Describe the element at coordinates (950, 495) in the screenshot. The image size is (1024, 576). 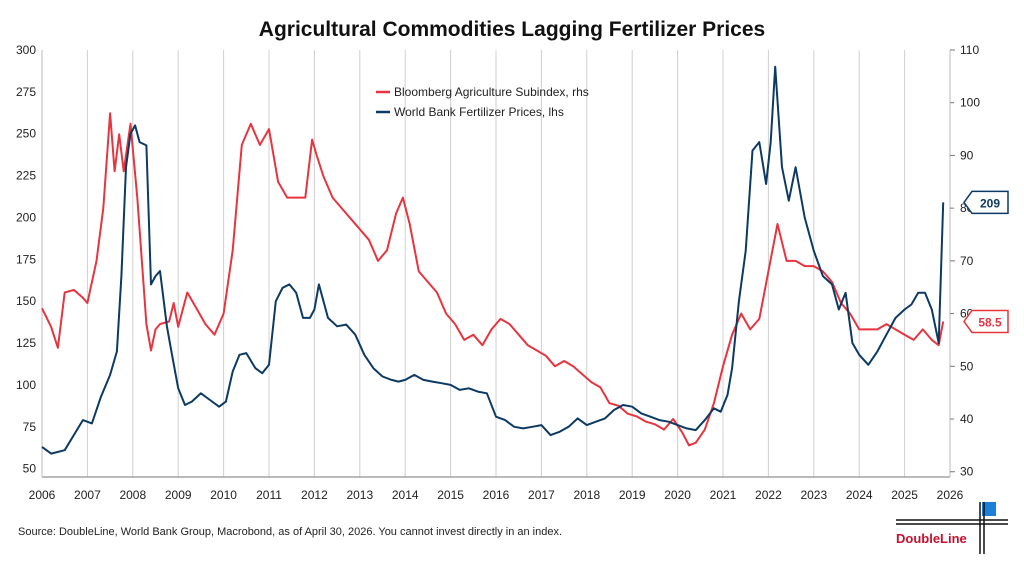
I see `x-tick-label: 2026` at that location.